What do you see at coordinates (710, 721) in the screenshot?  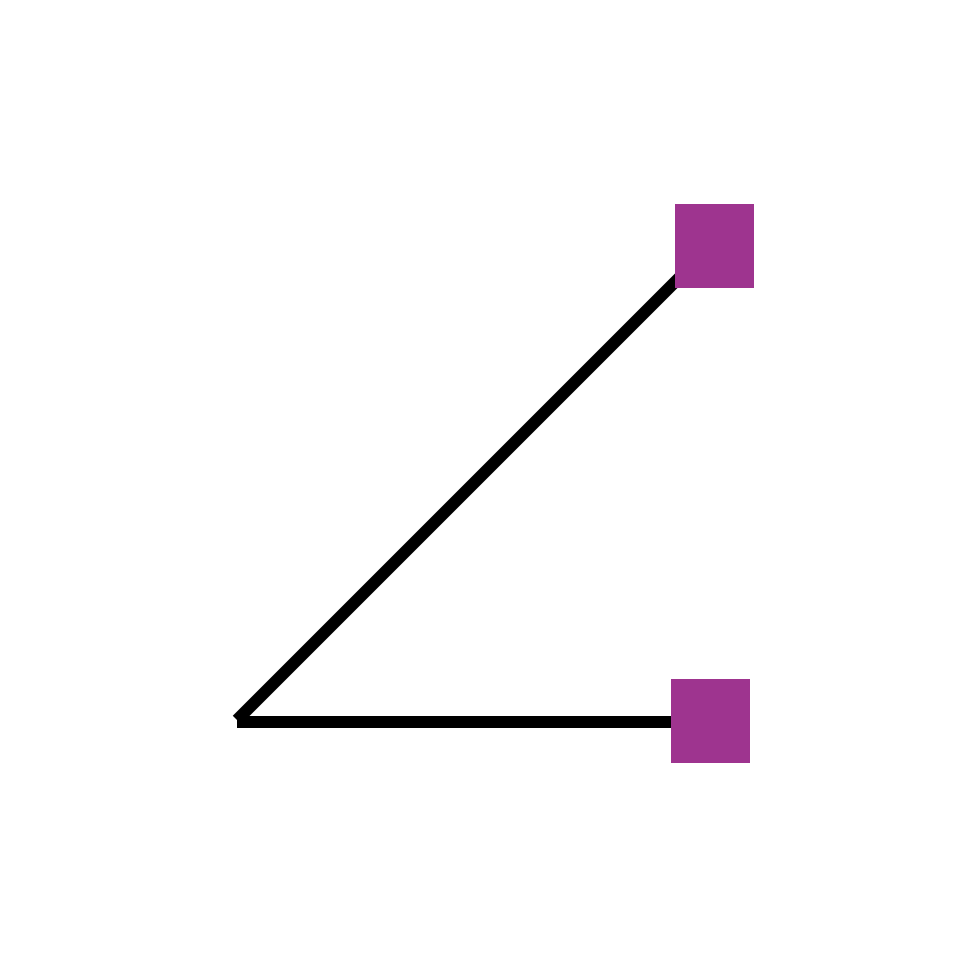 I see `lower-ray-end-marker` at bounding box center [710, 721].